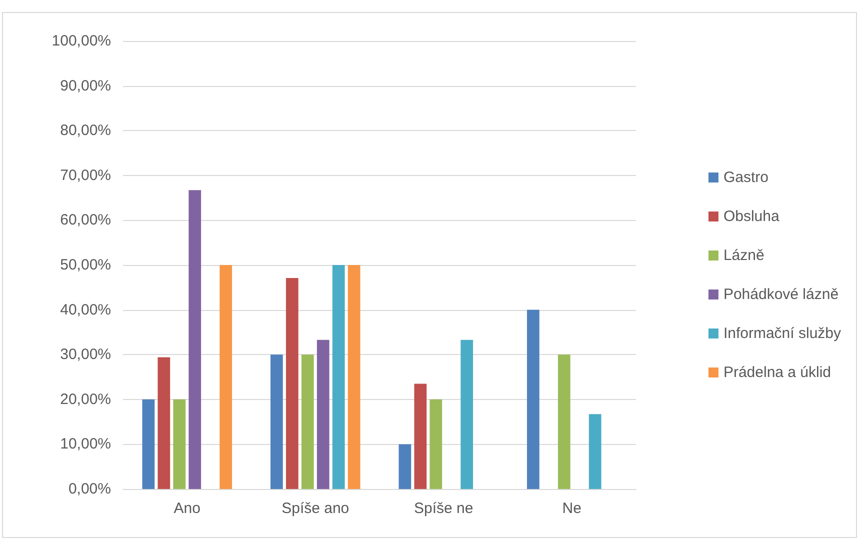 This screenshot has height=540, width=859. I want to click on y-tick-label: 70,00%, so click(85, 175).